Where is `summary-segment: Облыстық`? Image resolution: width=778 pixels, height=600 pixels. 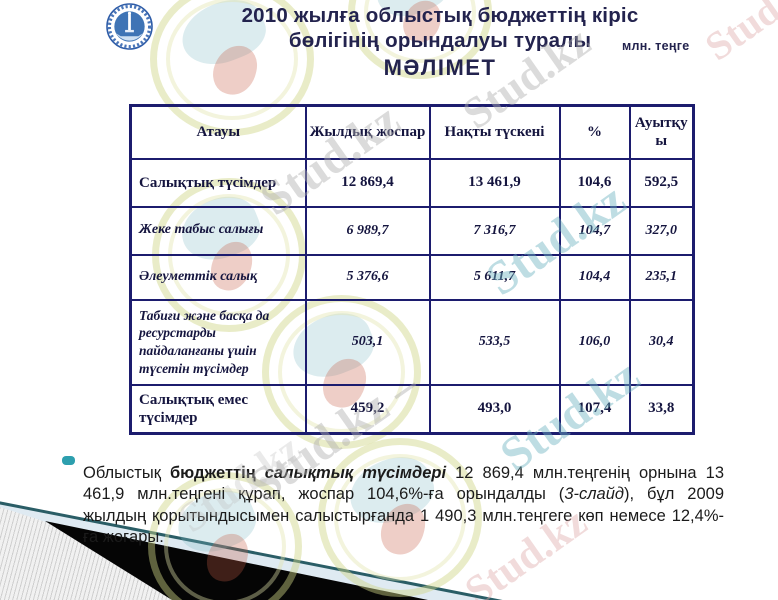
summary-segment: Облыстық is located at coordinates (126, 472).